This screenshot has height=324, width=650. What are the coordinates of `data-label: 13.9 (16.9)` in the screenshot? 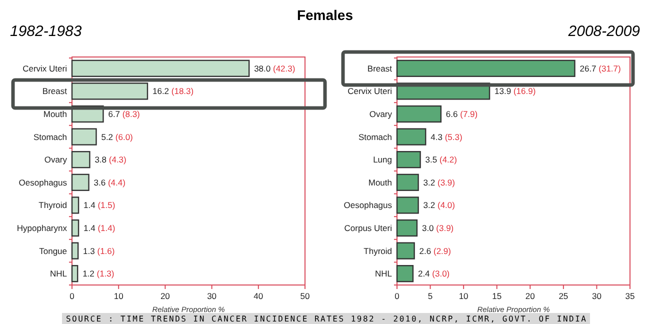 It's located at (515, 91).